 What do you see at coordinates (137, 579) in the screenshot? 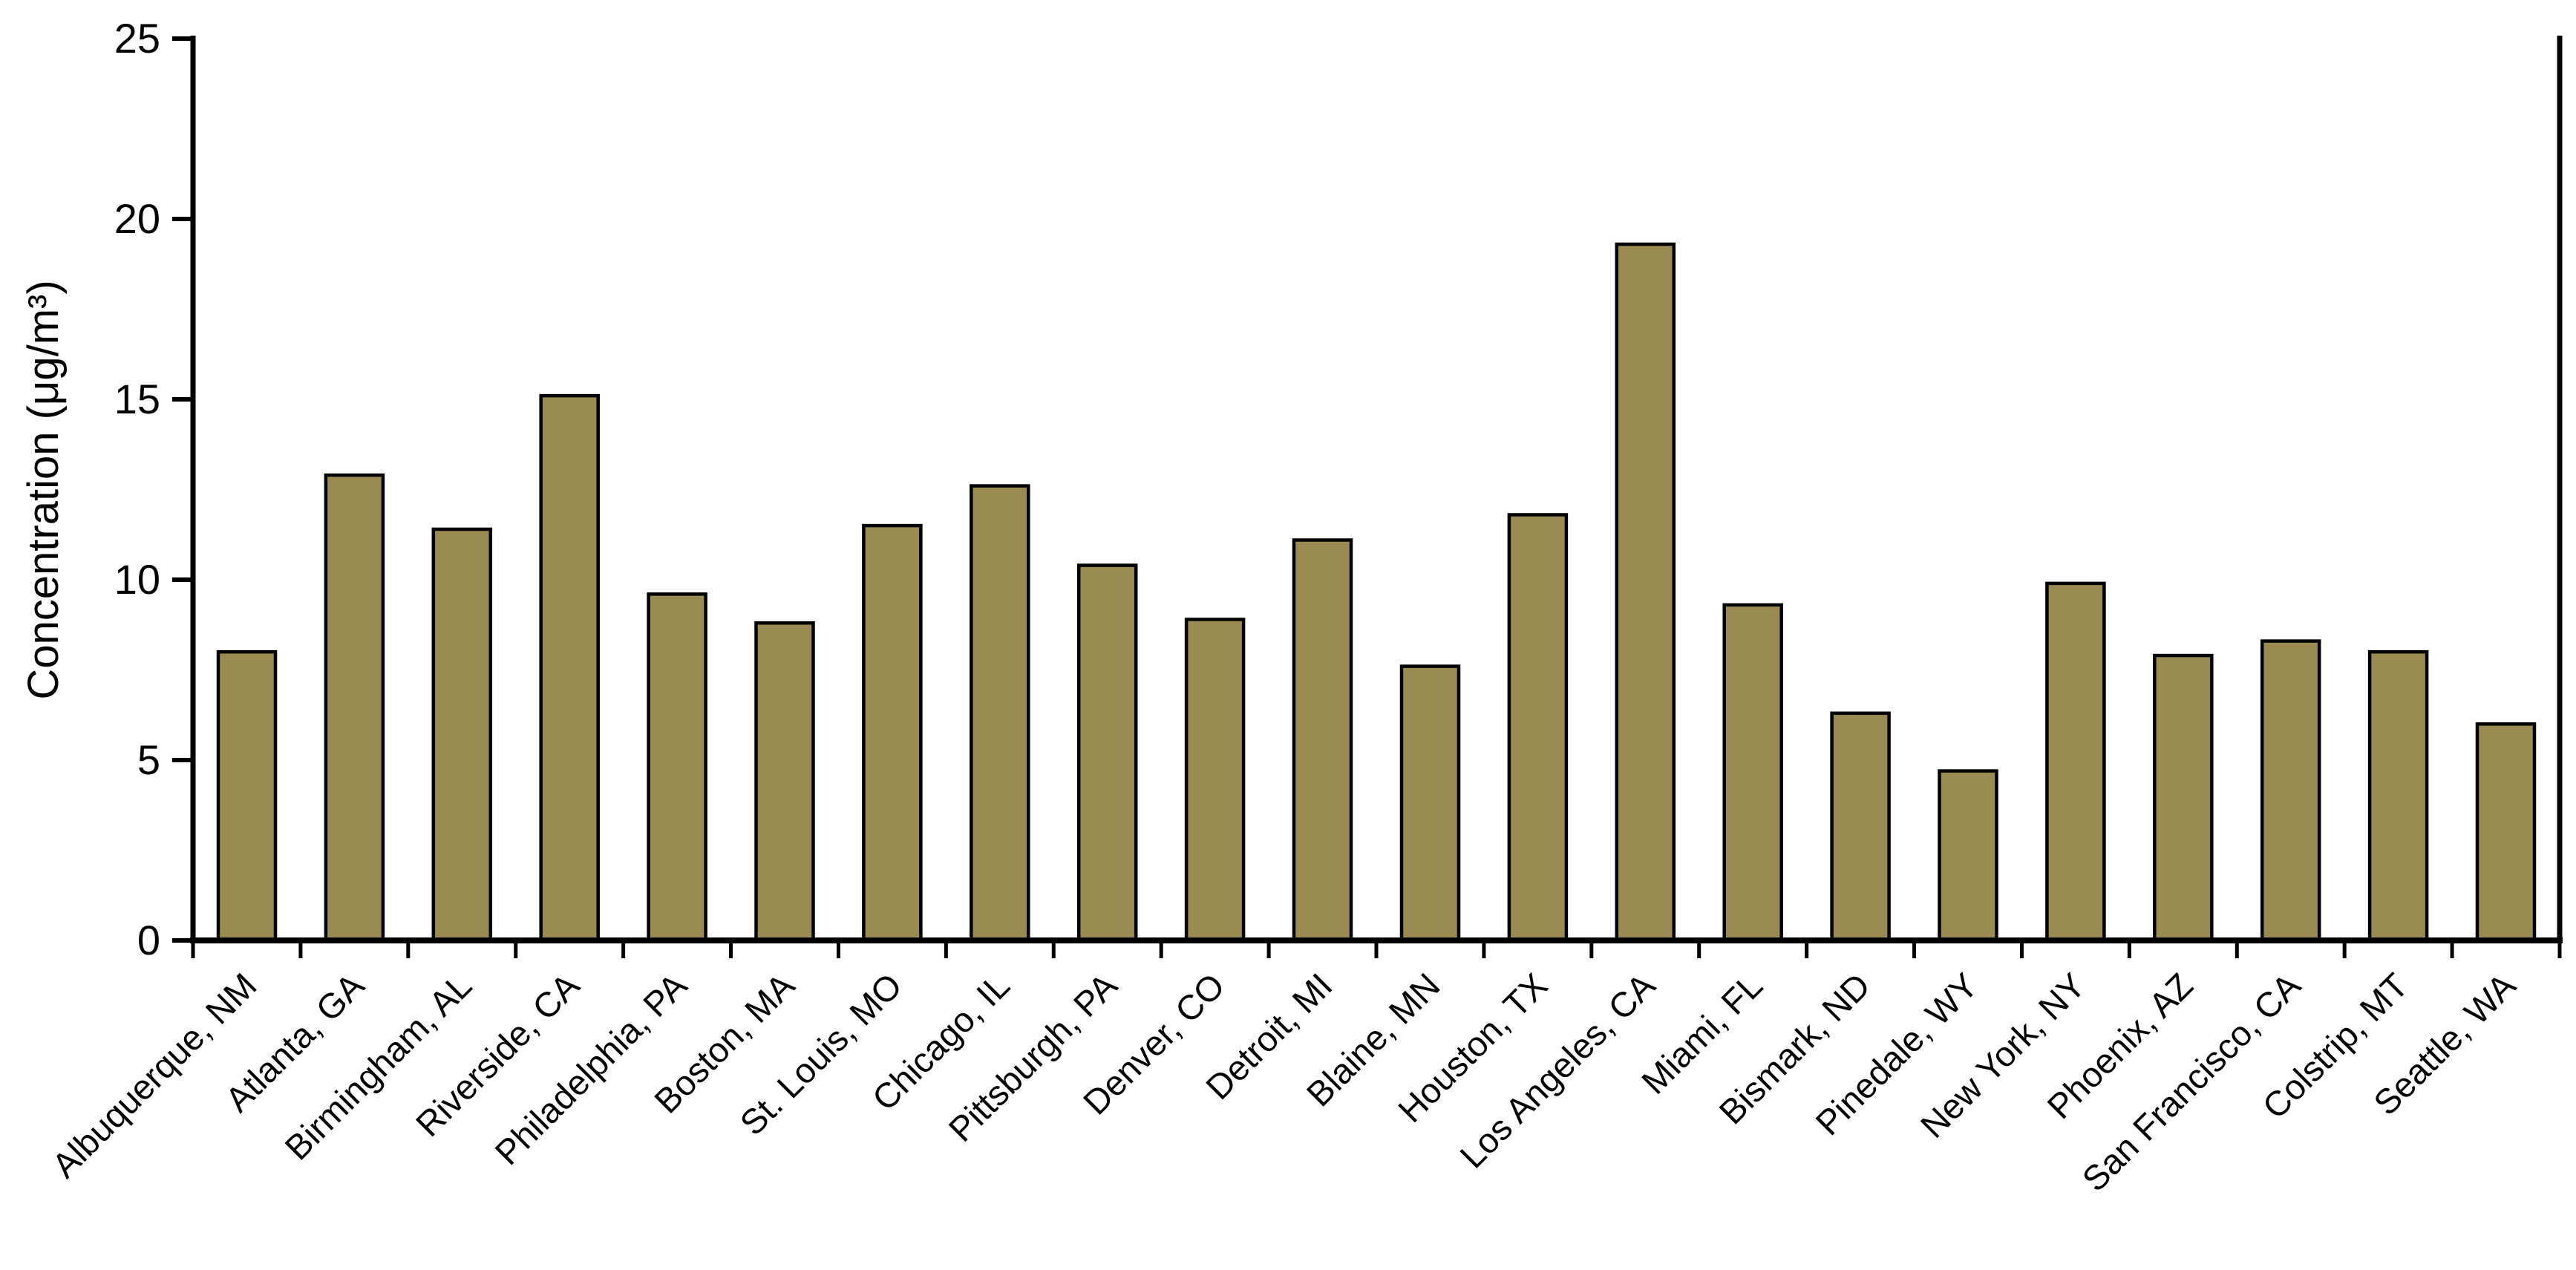
I see `y-tick-label: 10` at bounding box center [137, 579].